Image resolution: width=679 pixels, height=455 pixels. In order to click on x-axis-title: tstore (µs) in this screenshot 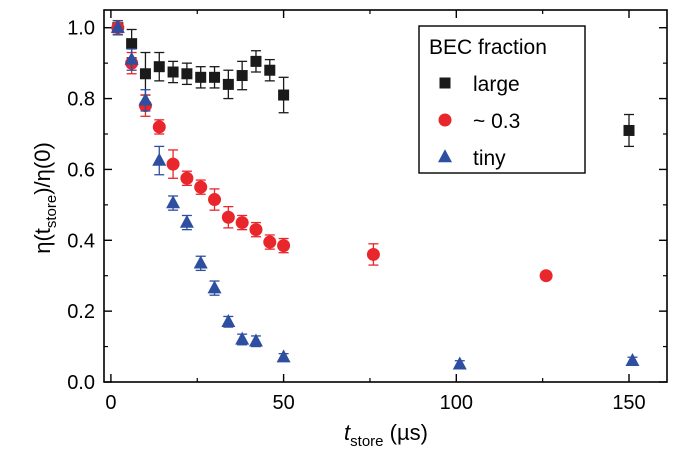, I will do `click(386, 435)`.